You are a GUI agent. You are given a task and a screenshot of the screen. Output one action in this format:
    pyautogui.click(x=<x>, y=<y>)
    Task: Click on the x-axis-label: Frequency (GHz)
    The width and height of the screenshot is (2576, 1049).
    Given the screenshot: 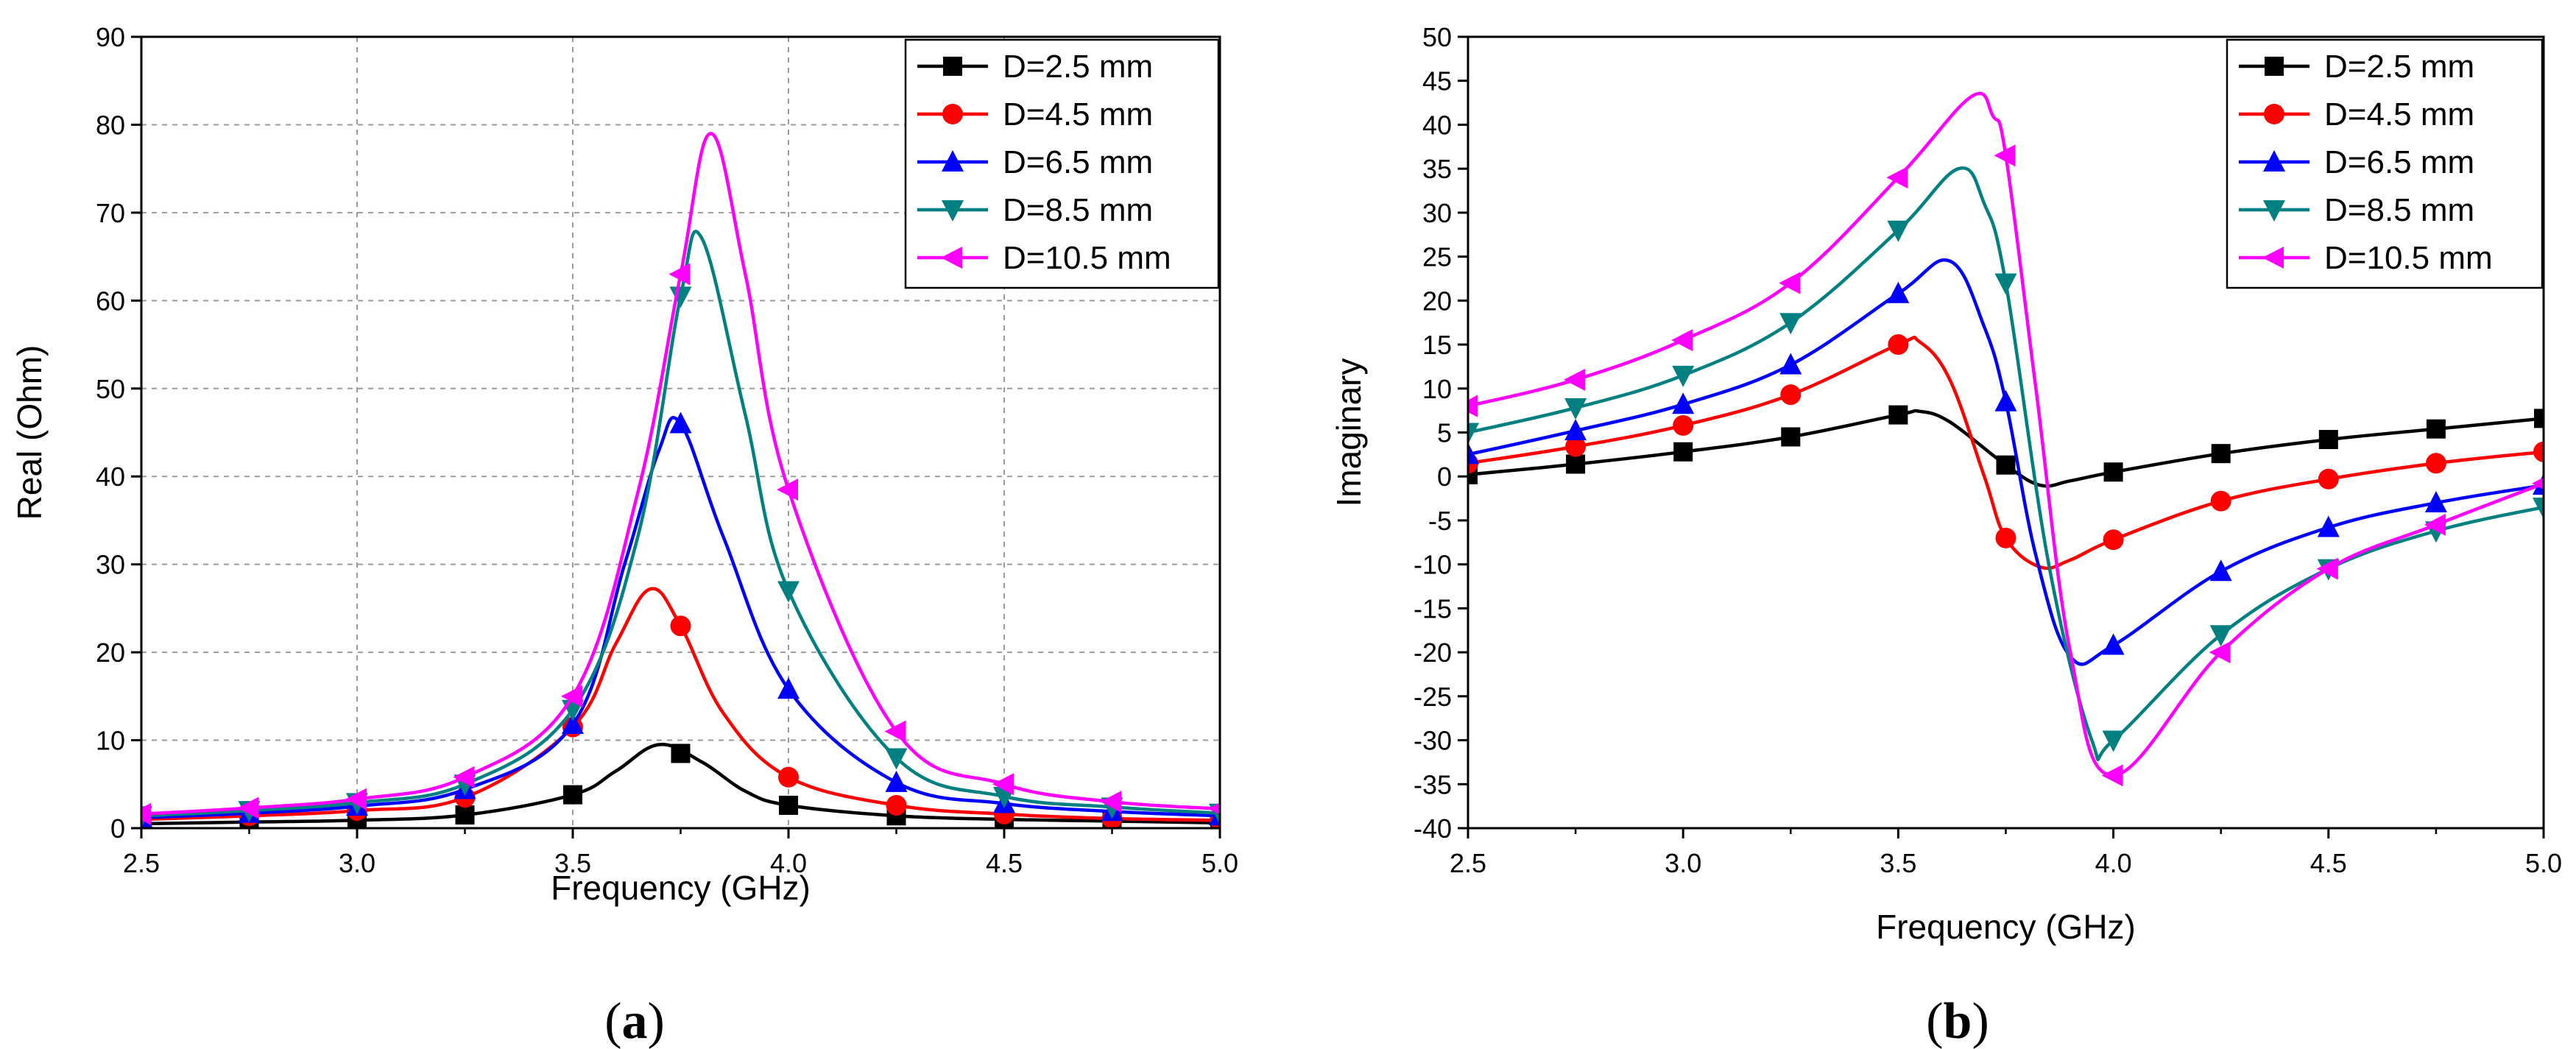 What is the action you would take?
    pyautogui.click(x=2006, y=927)
    